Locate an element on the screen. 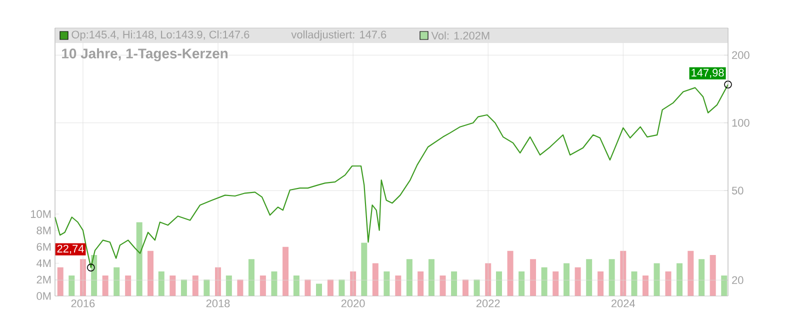  y2-tick-label: 2M is located at coordinates (43, 280).